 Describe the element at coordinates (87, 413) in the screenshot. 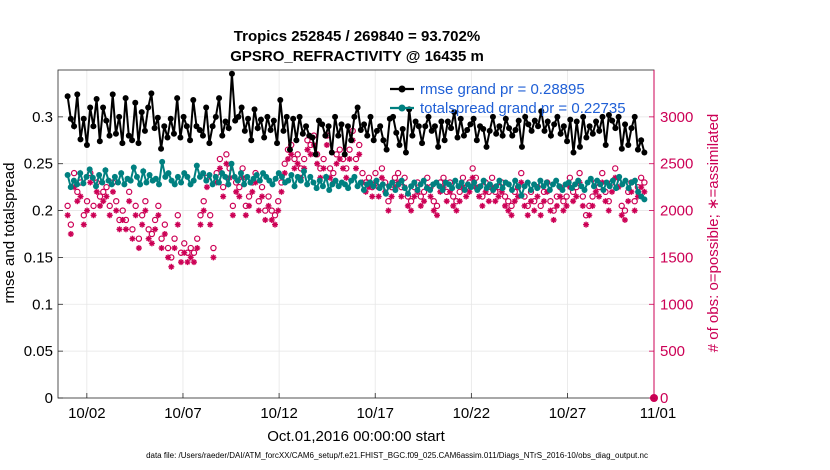

I see `x-tick-label: 10/02` at that location.